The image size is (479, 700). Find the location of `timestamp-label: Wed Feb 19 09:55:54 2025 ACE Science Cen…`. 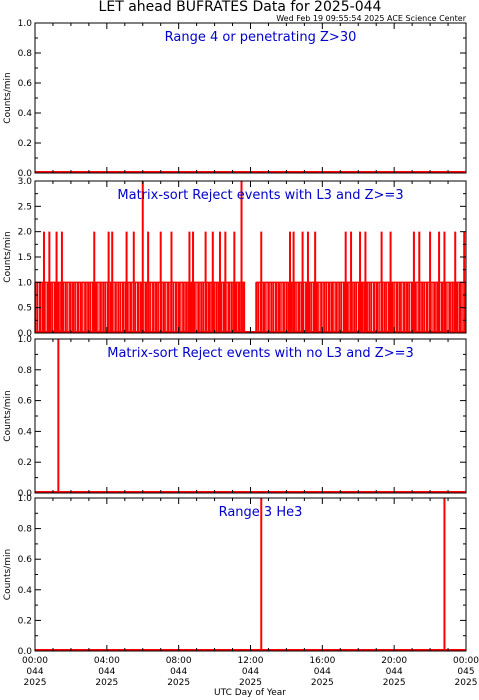

timestamp-label: Wed Feb 19 09:55:54 2025 ACE Science Cen… is located at coordinates (371, 18).